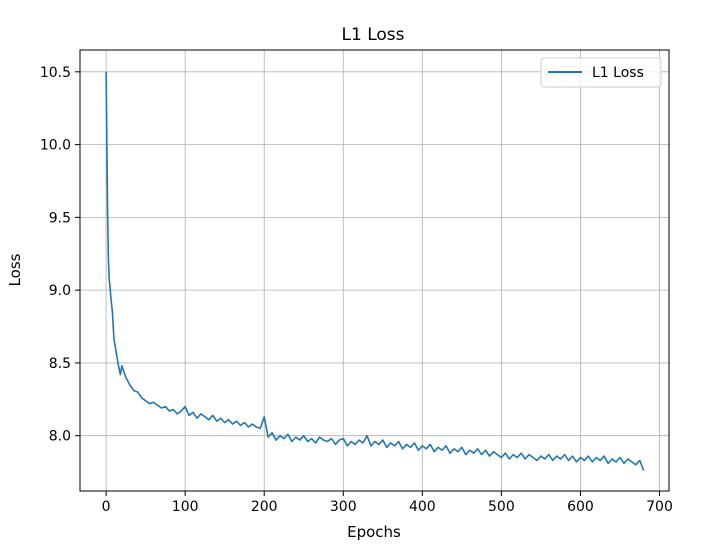 The height and width of the screenshot is (551, 717). I want to click on y-axis-label: Loss, so click(15, 269).